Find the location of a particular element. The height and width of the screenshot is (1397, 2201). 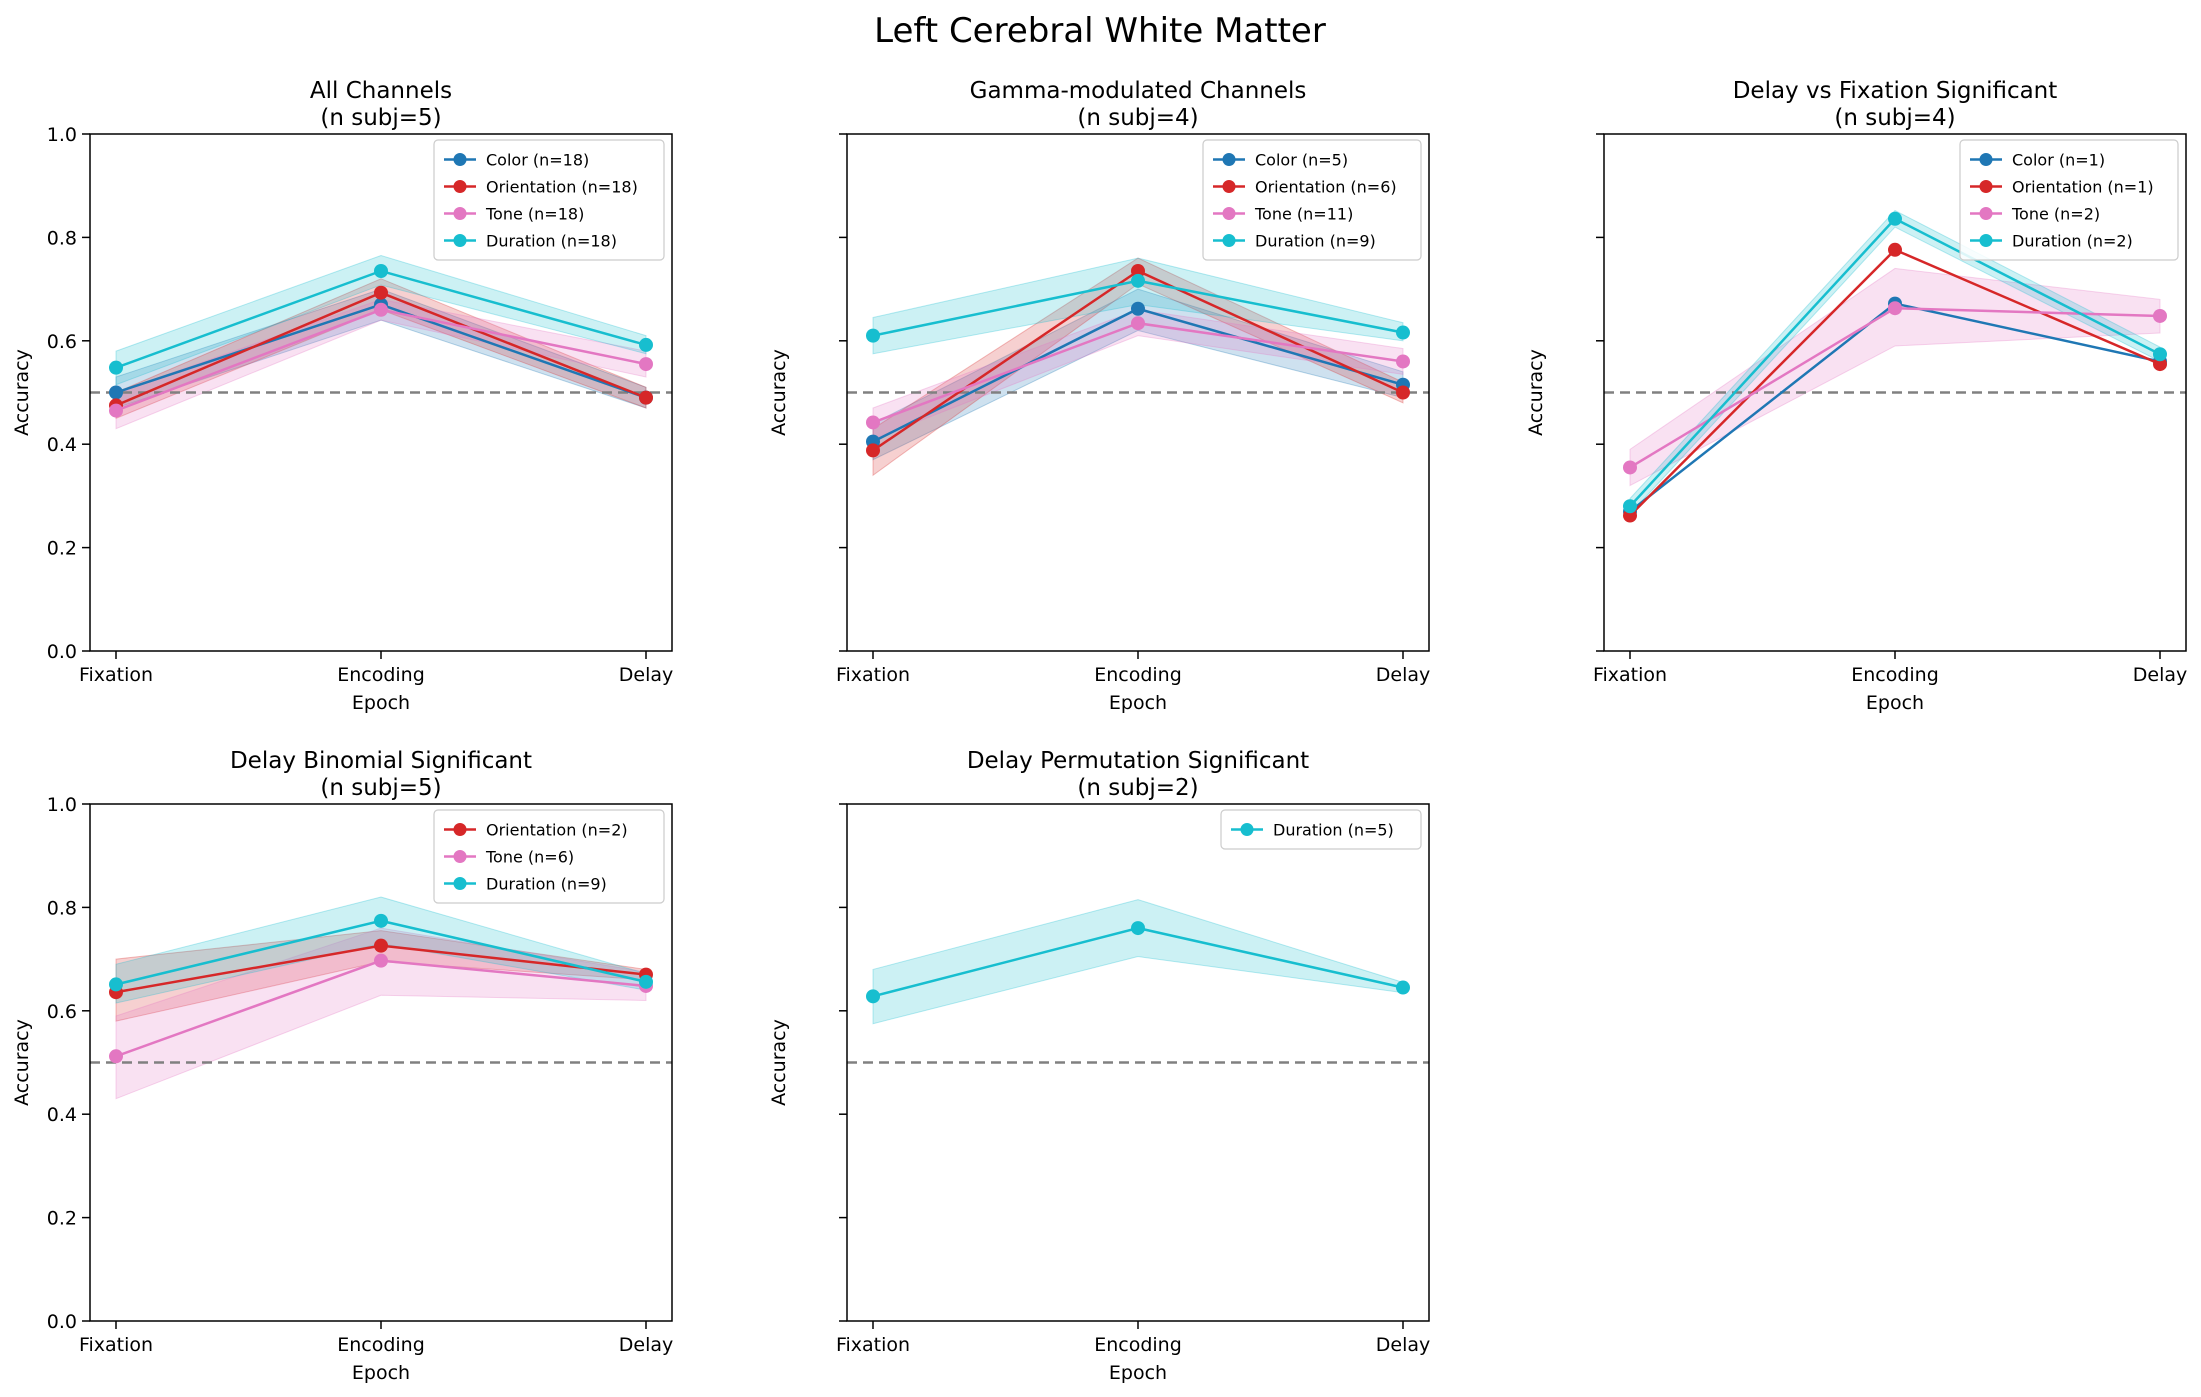

subplot-title: Delay vs Fixation Significant is located at coordinates (1895, 91).